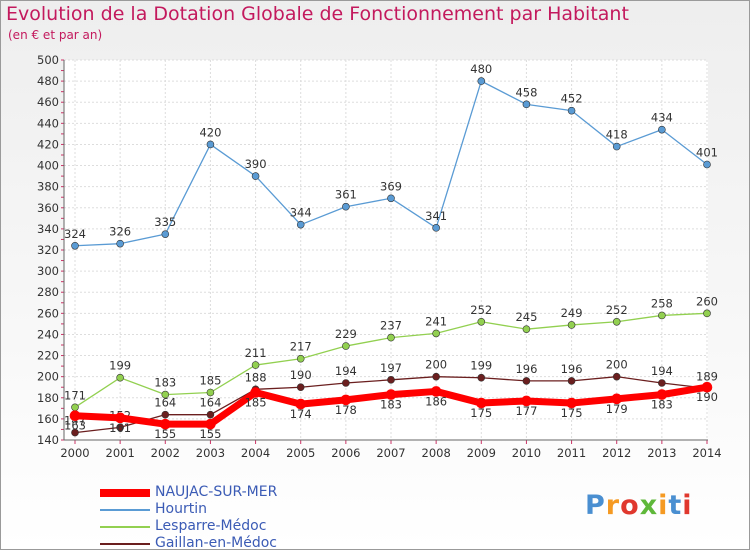 The image size is (750, 552). What do you see at coordinates (630, 505) in the screenshot?
I see `logo-letter: o` at bounding box center [630, 505].